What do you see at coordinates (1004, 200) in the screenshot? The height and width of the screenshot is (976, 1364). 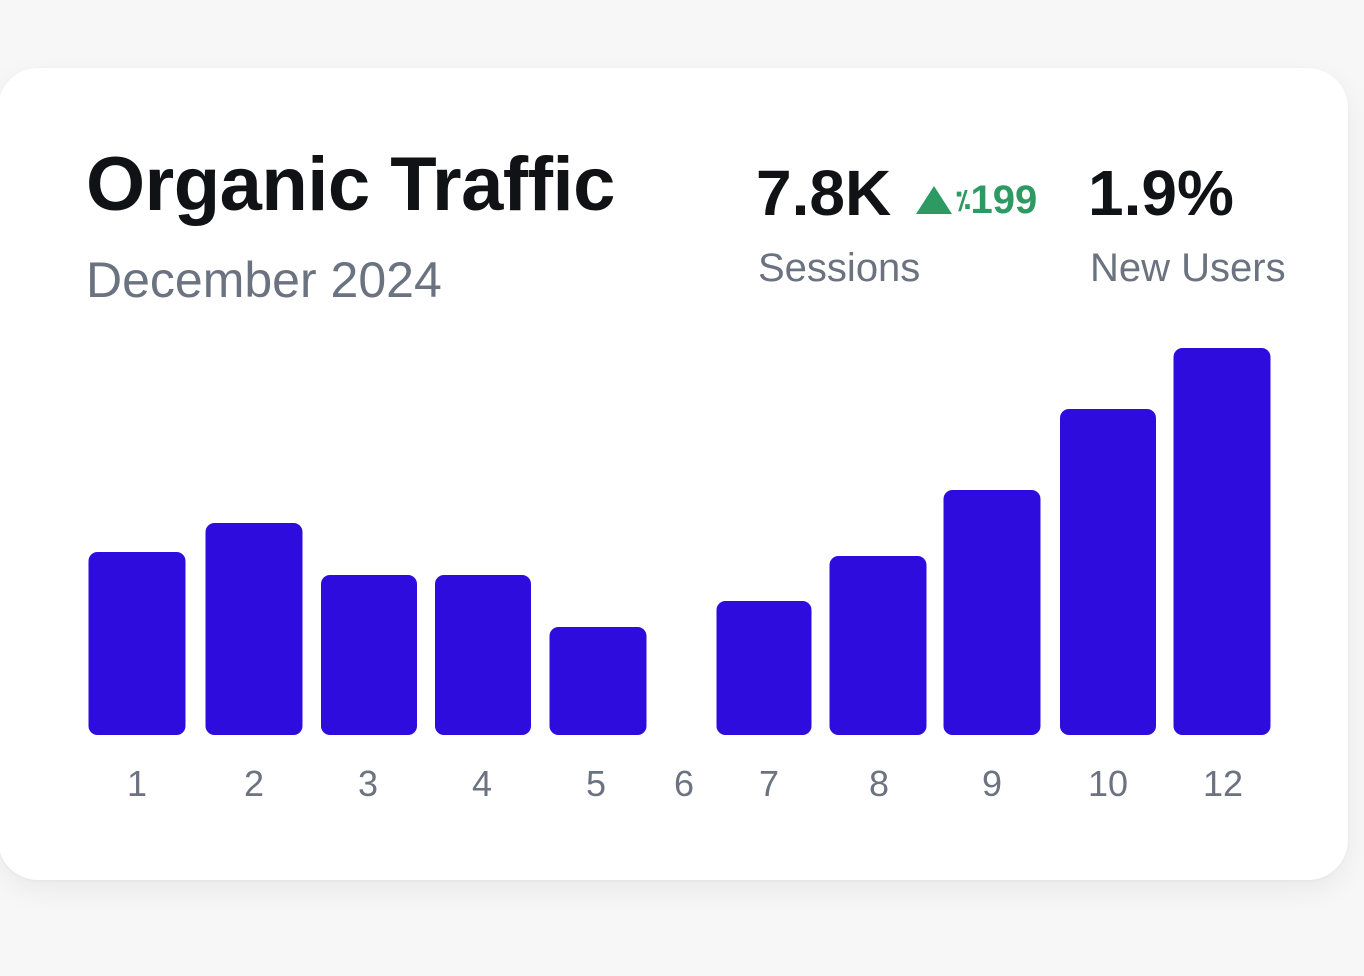 I see `sessions-delta-value: 199` at bounding box center [1004, 200].